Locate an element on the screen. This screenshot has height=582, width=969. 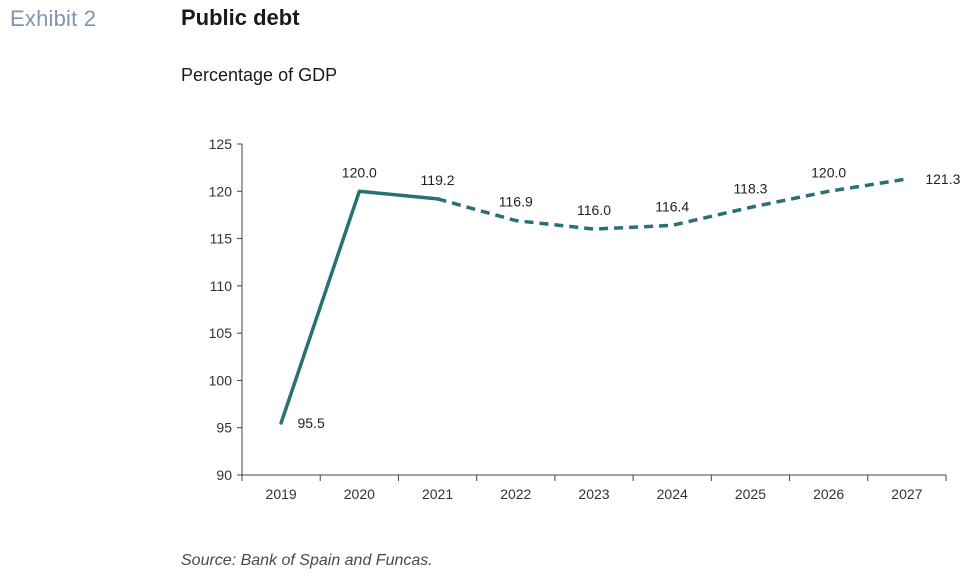
x-tick-label: 2021 is located at coordinates (437, 494).